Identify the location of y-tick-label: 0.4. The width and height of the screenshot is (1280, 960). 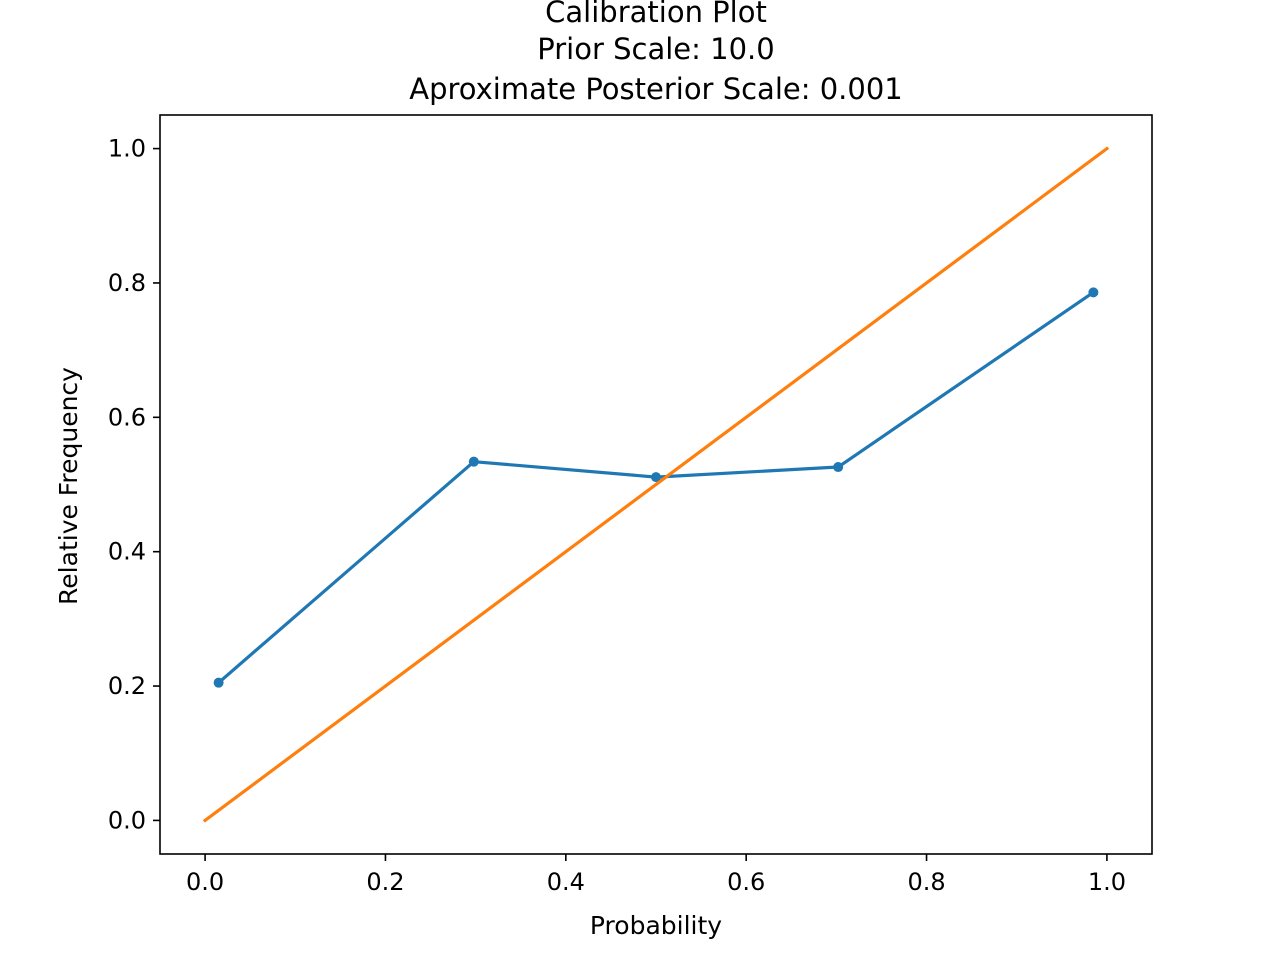
(127, 552).